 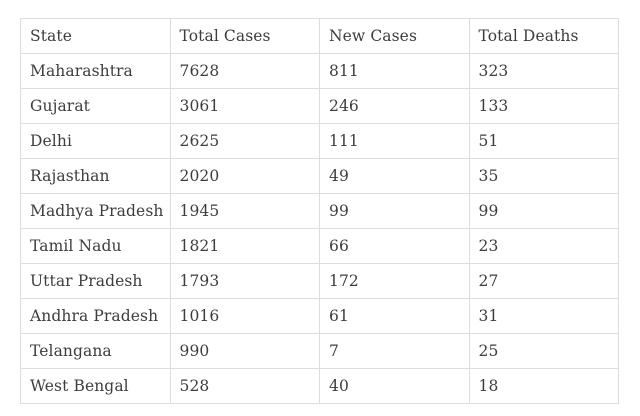 I want to click on state-cell: Madhya Pradesh, so click(x=95, y=211).